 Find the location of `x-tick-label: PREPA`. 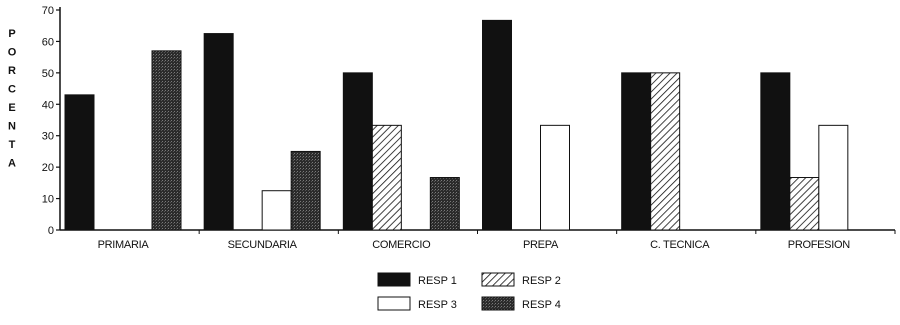

x-tick-label: PREPA is located at coordinates (541, 245).